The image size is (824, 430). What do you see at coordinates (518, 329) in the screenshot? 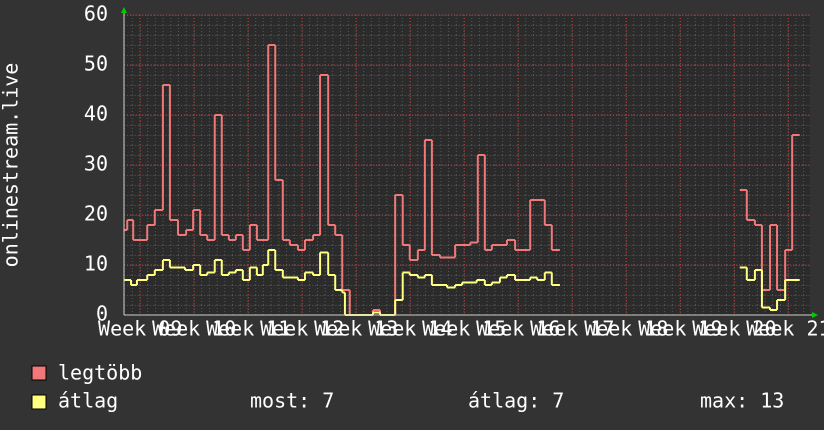
I see `x-tick-label: Week 16` at bounding box center [518, 329].